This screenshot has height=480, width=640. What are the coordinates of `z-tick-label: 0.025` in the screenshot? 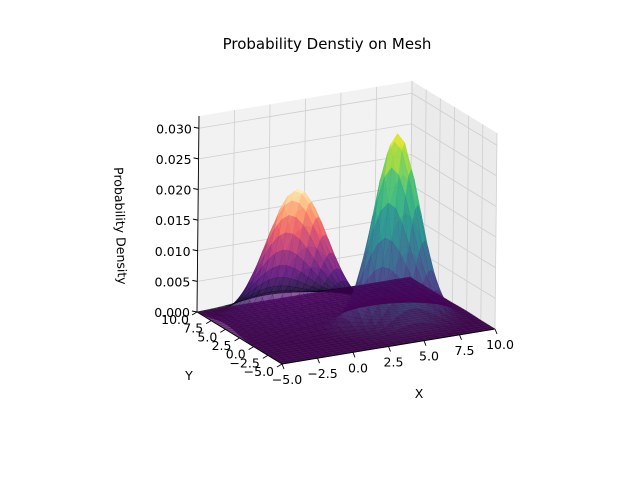 It's located at (174, 159).